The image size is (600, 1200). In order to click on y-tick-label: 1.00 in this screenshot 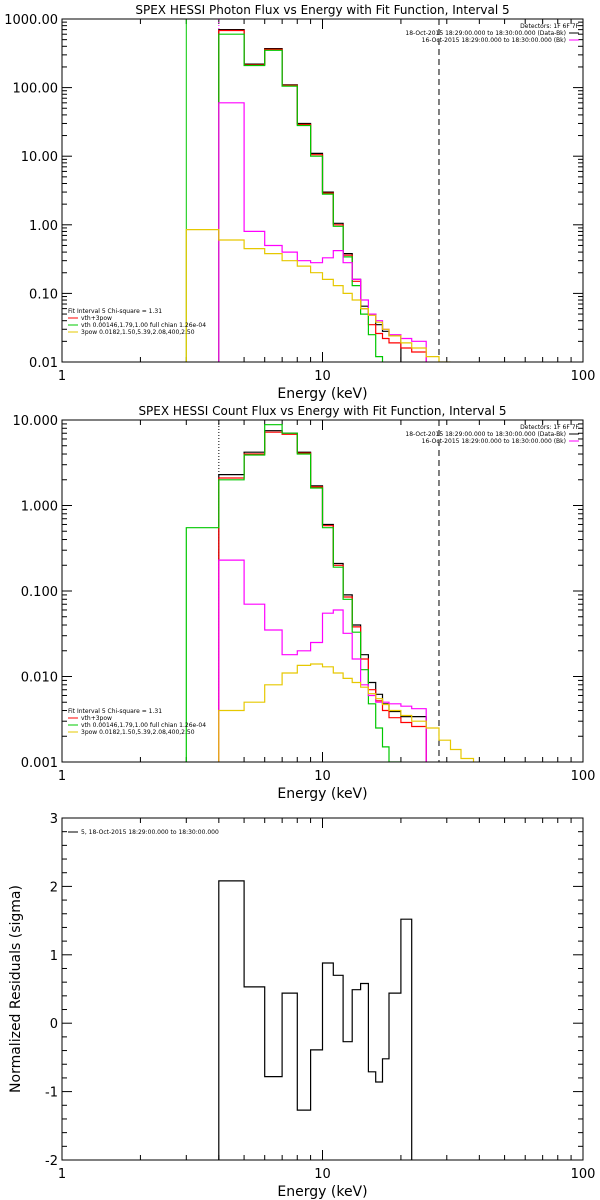, I will do `click(43, 226)`.